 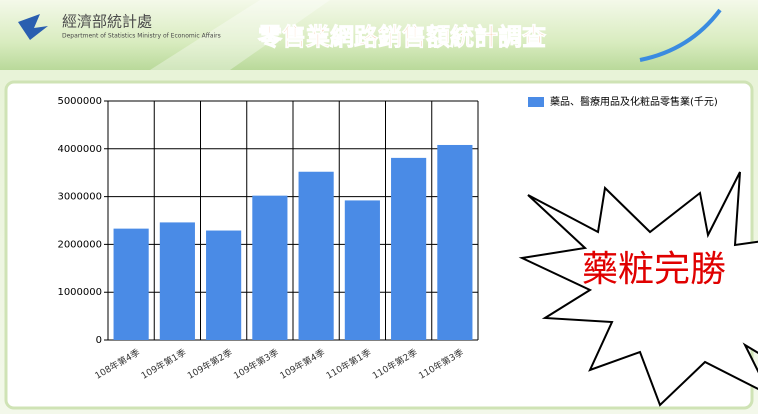 What do you see at coordinates (79, 149) in the screenshot?
I see `y-tick-label: 4000000` at bounding box center [79, 149].